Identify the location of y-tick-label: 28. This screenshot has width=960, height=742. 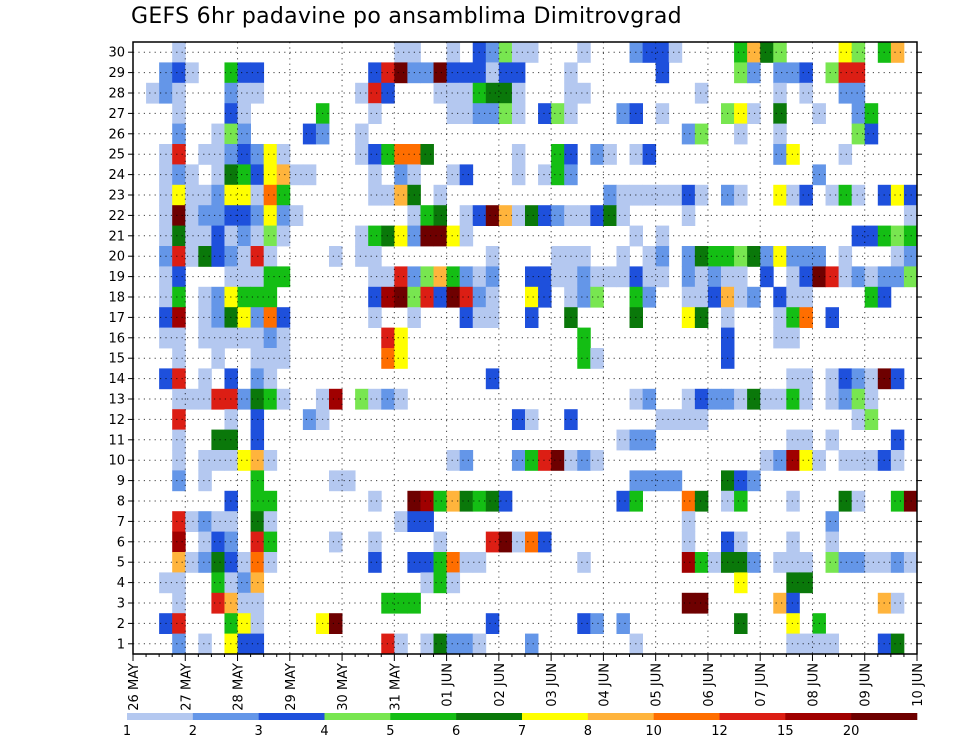
(116, 94).